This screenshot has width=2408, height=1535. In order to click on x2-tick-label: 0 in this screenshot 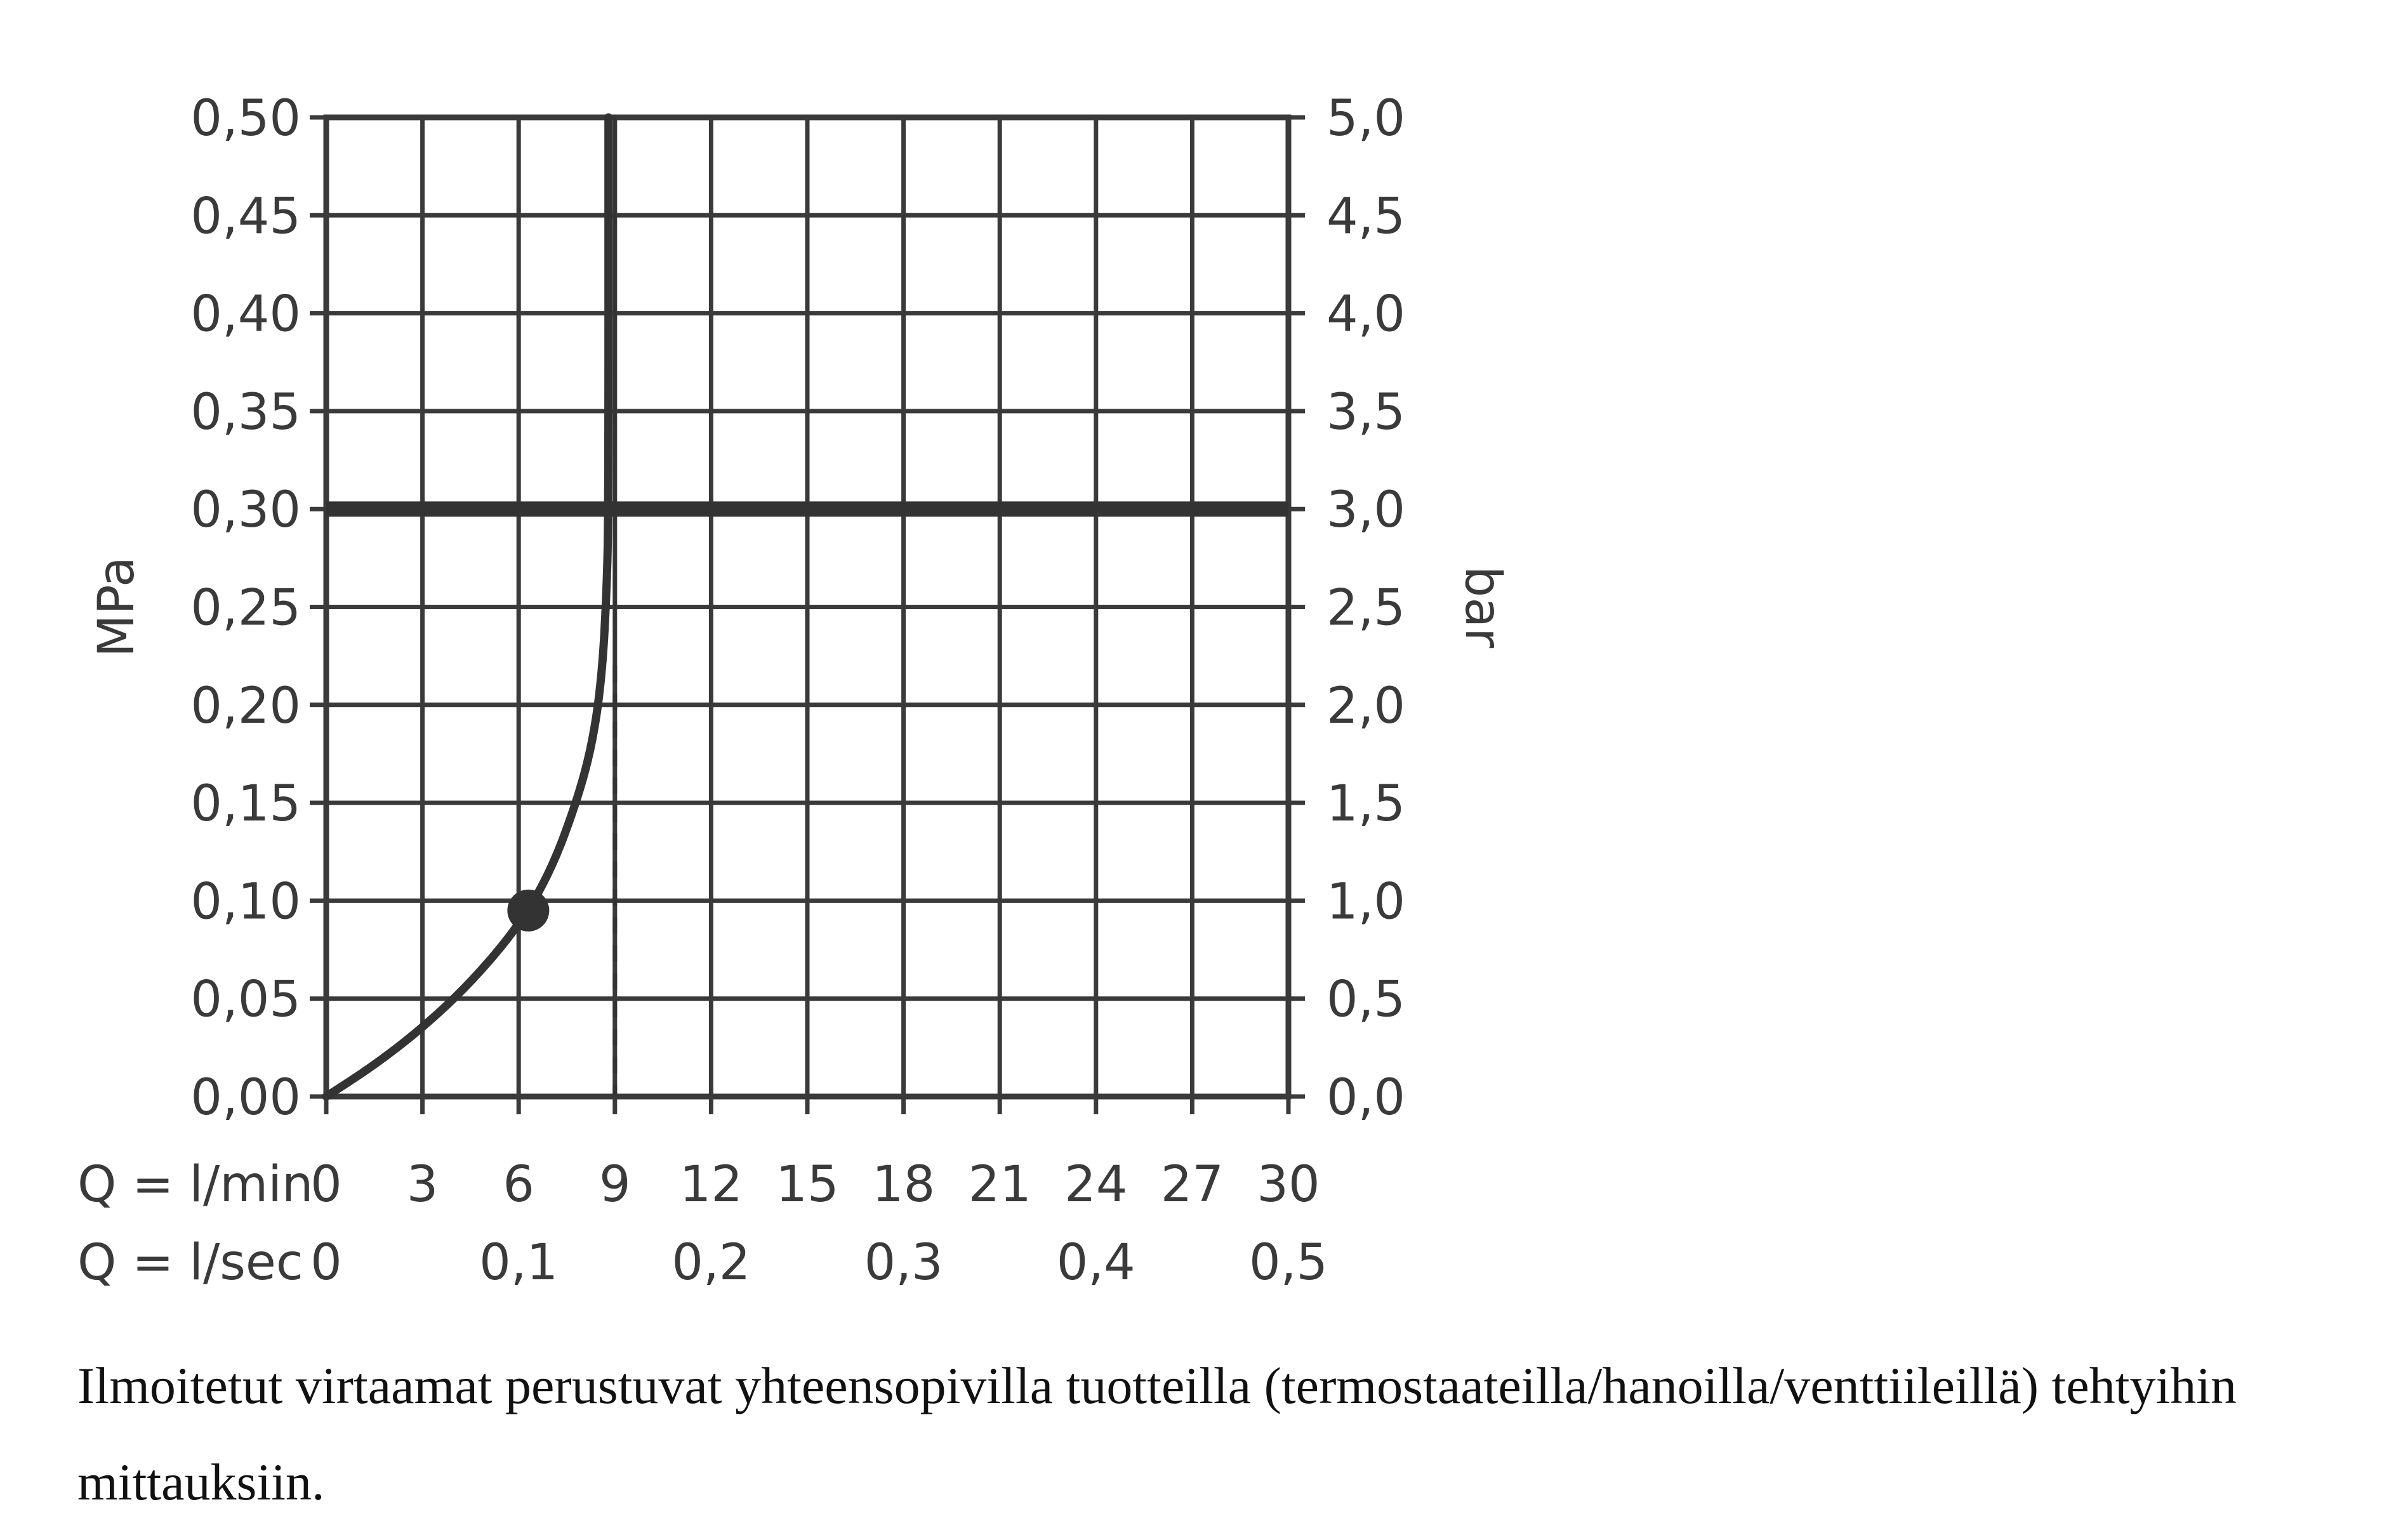, I will do `click(326, 1262)`.